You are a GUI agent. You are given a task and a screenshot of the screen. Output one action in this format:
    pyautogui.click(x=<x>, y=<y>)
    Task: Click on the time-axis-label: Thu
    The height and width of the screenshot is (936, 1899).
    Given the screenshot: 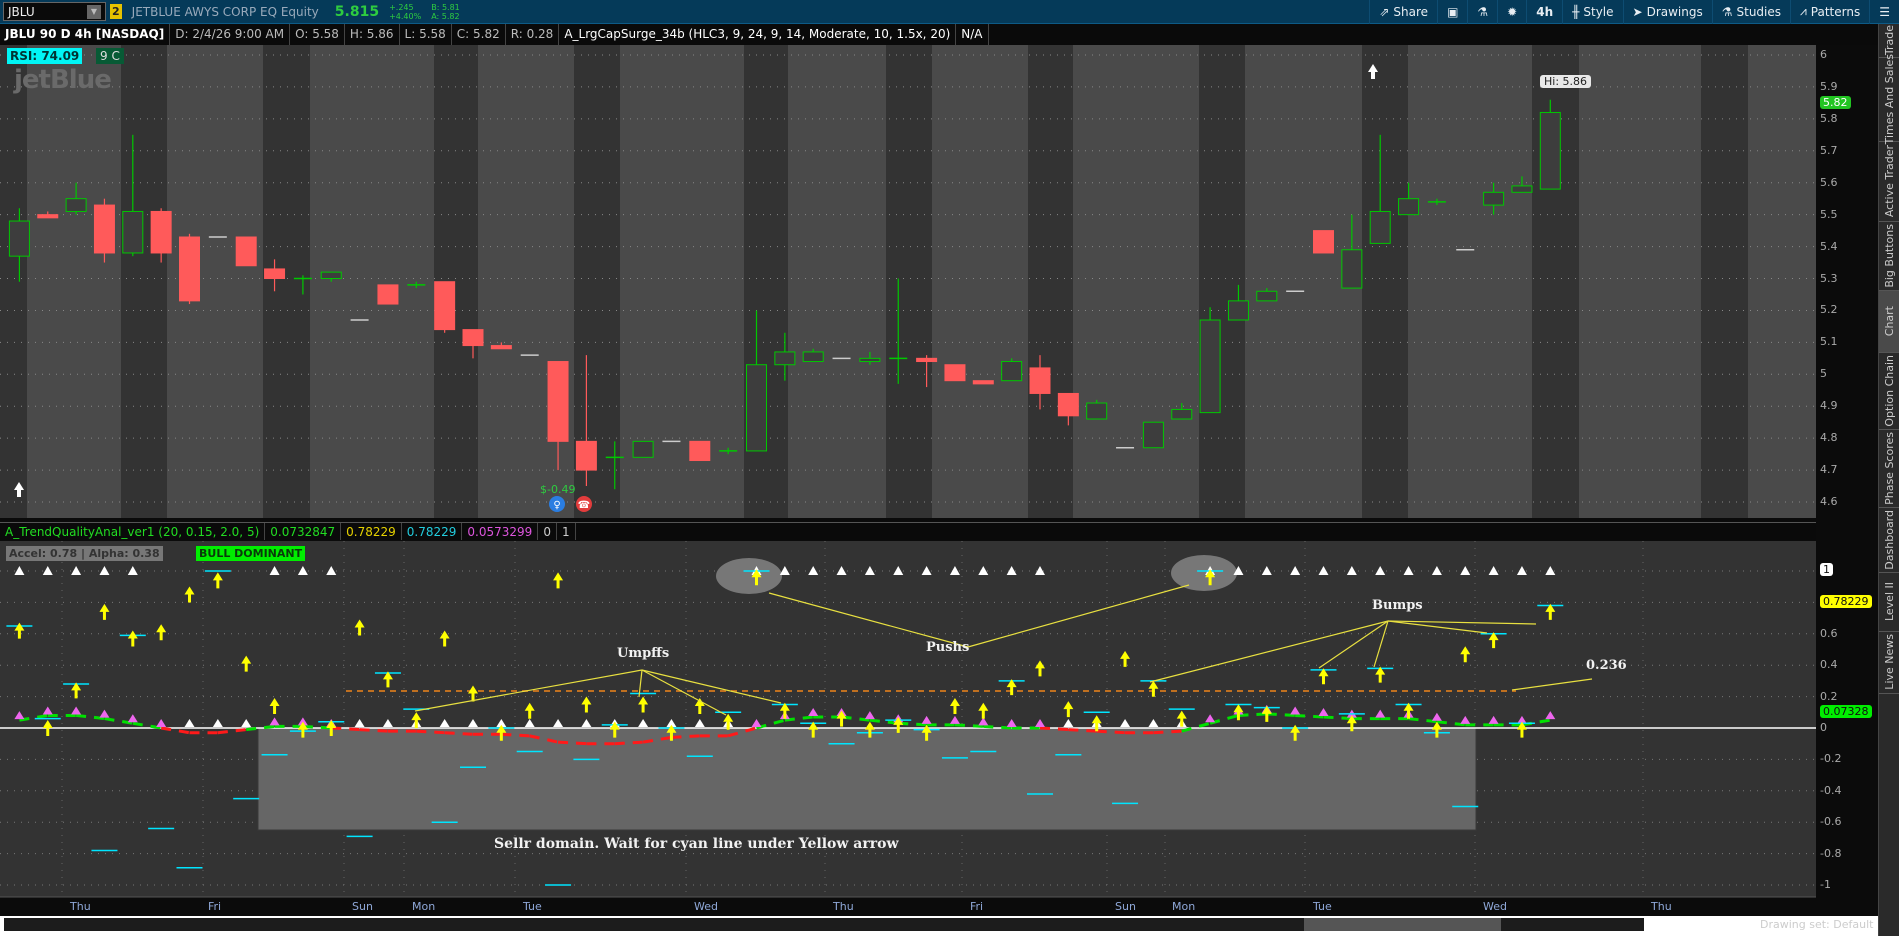 What is the action you would take?
    pyautogui.click(x=843, y=906)
    